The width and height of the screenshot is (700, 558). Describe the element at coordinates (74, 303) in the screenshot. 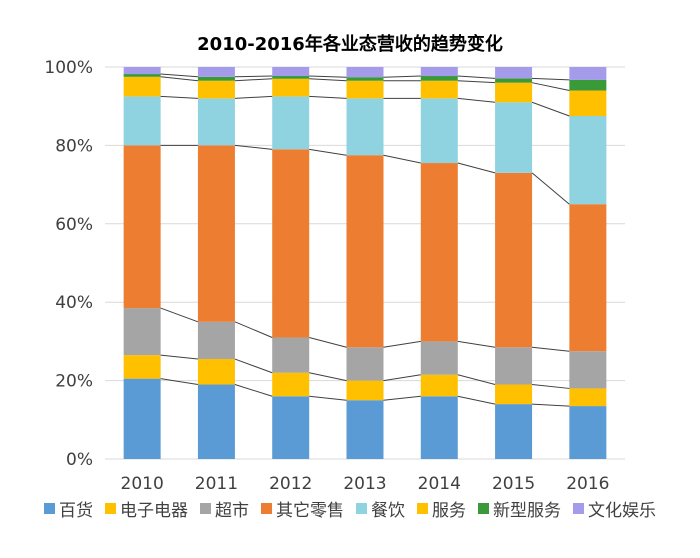

I see `y-tick-label: 40%` at that location.